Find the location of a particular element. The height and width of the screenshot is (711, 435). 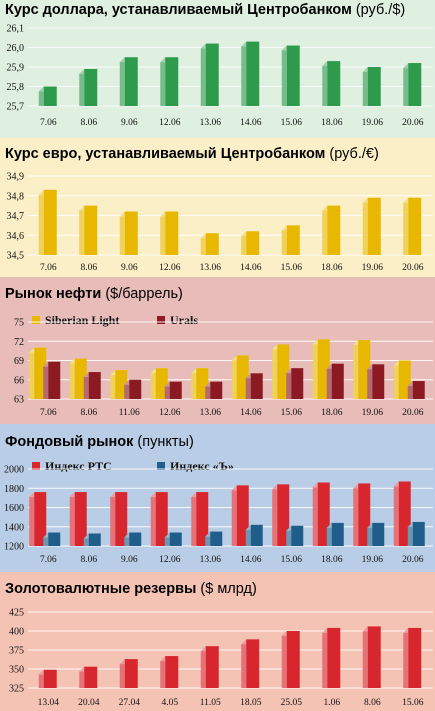

oil-xtick-label: 14.06 is located at coordinates (251, 413).